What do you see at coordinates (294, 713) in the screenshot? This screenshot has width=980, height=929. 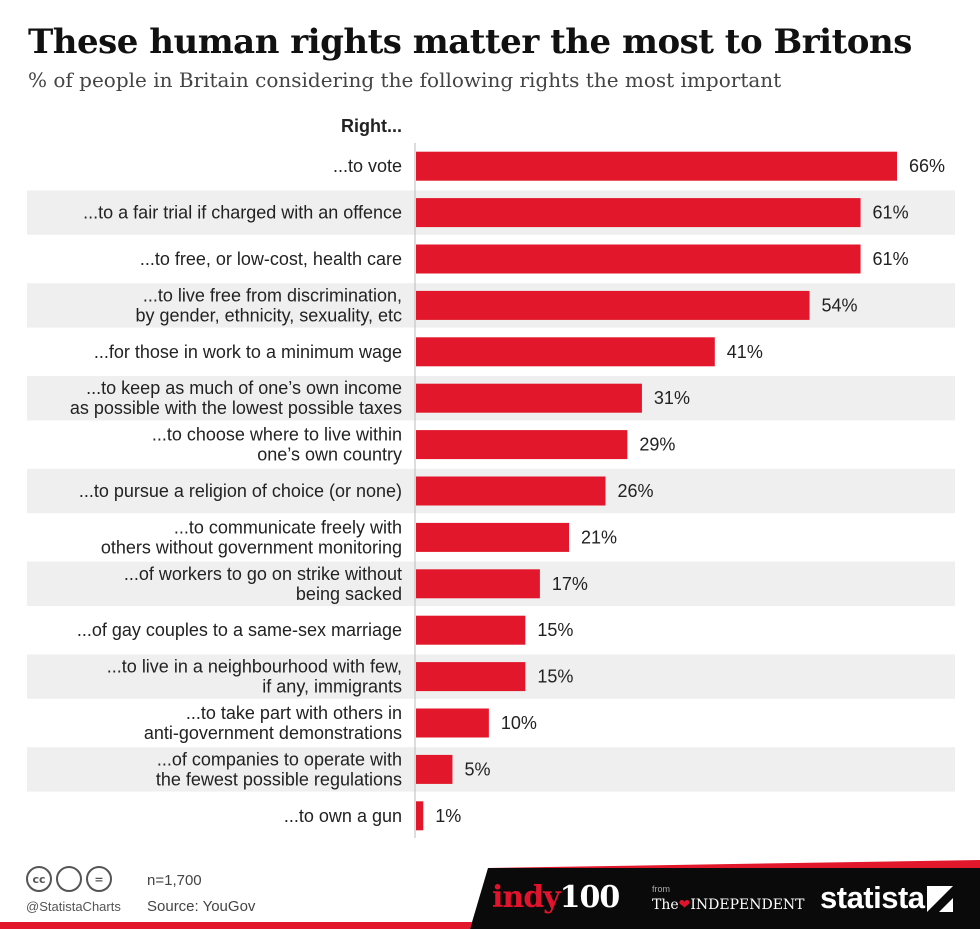 I see `category-label: ...to take part with others in` at bounding box center [294, 713].